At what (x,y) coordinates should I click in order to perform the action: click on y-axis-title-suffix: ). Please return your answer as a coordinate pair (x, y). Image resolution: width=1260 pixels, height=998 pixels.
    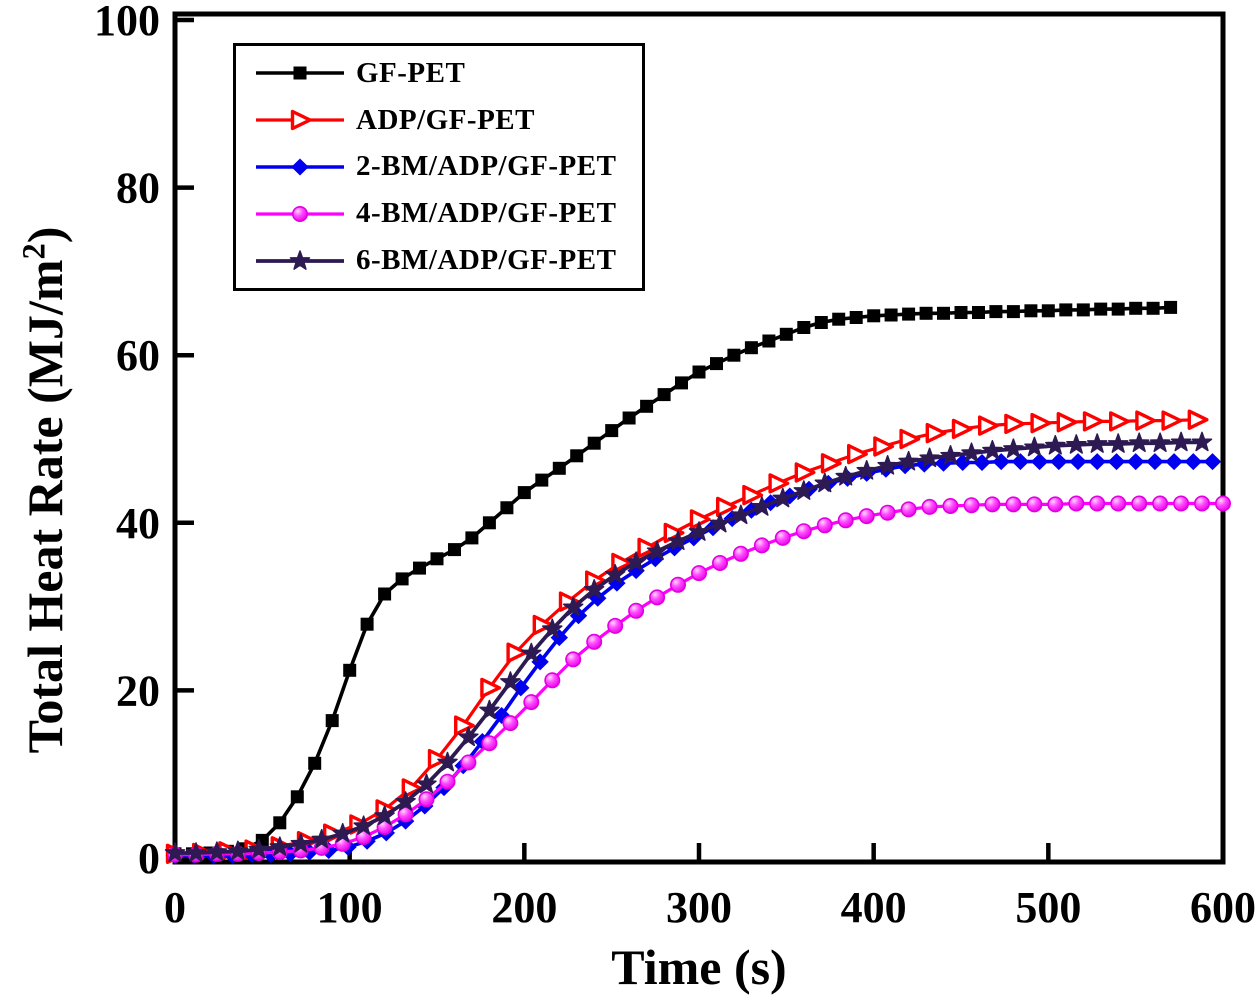
    Looking at the image, I should click on (45, 235).